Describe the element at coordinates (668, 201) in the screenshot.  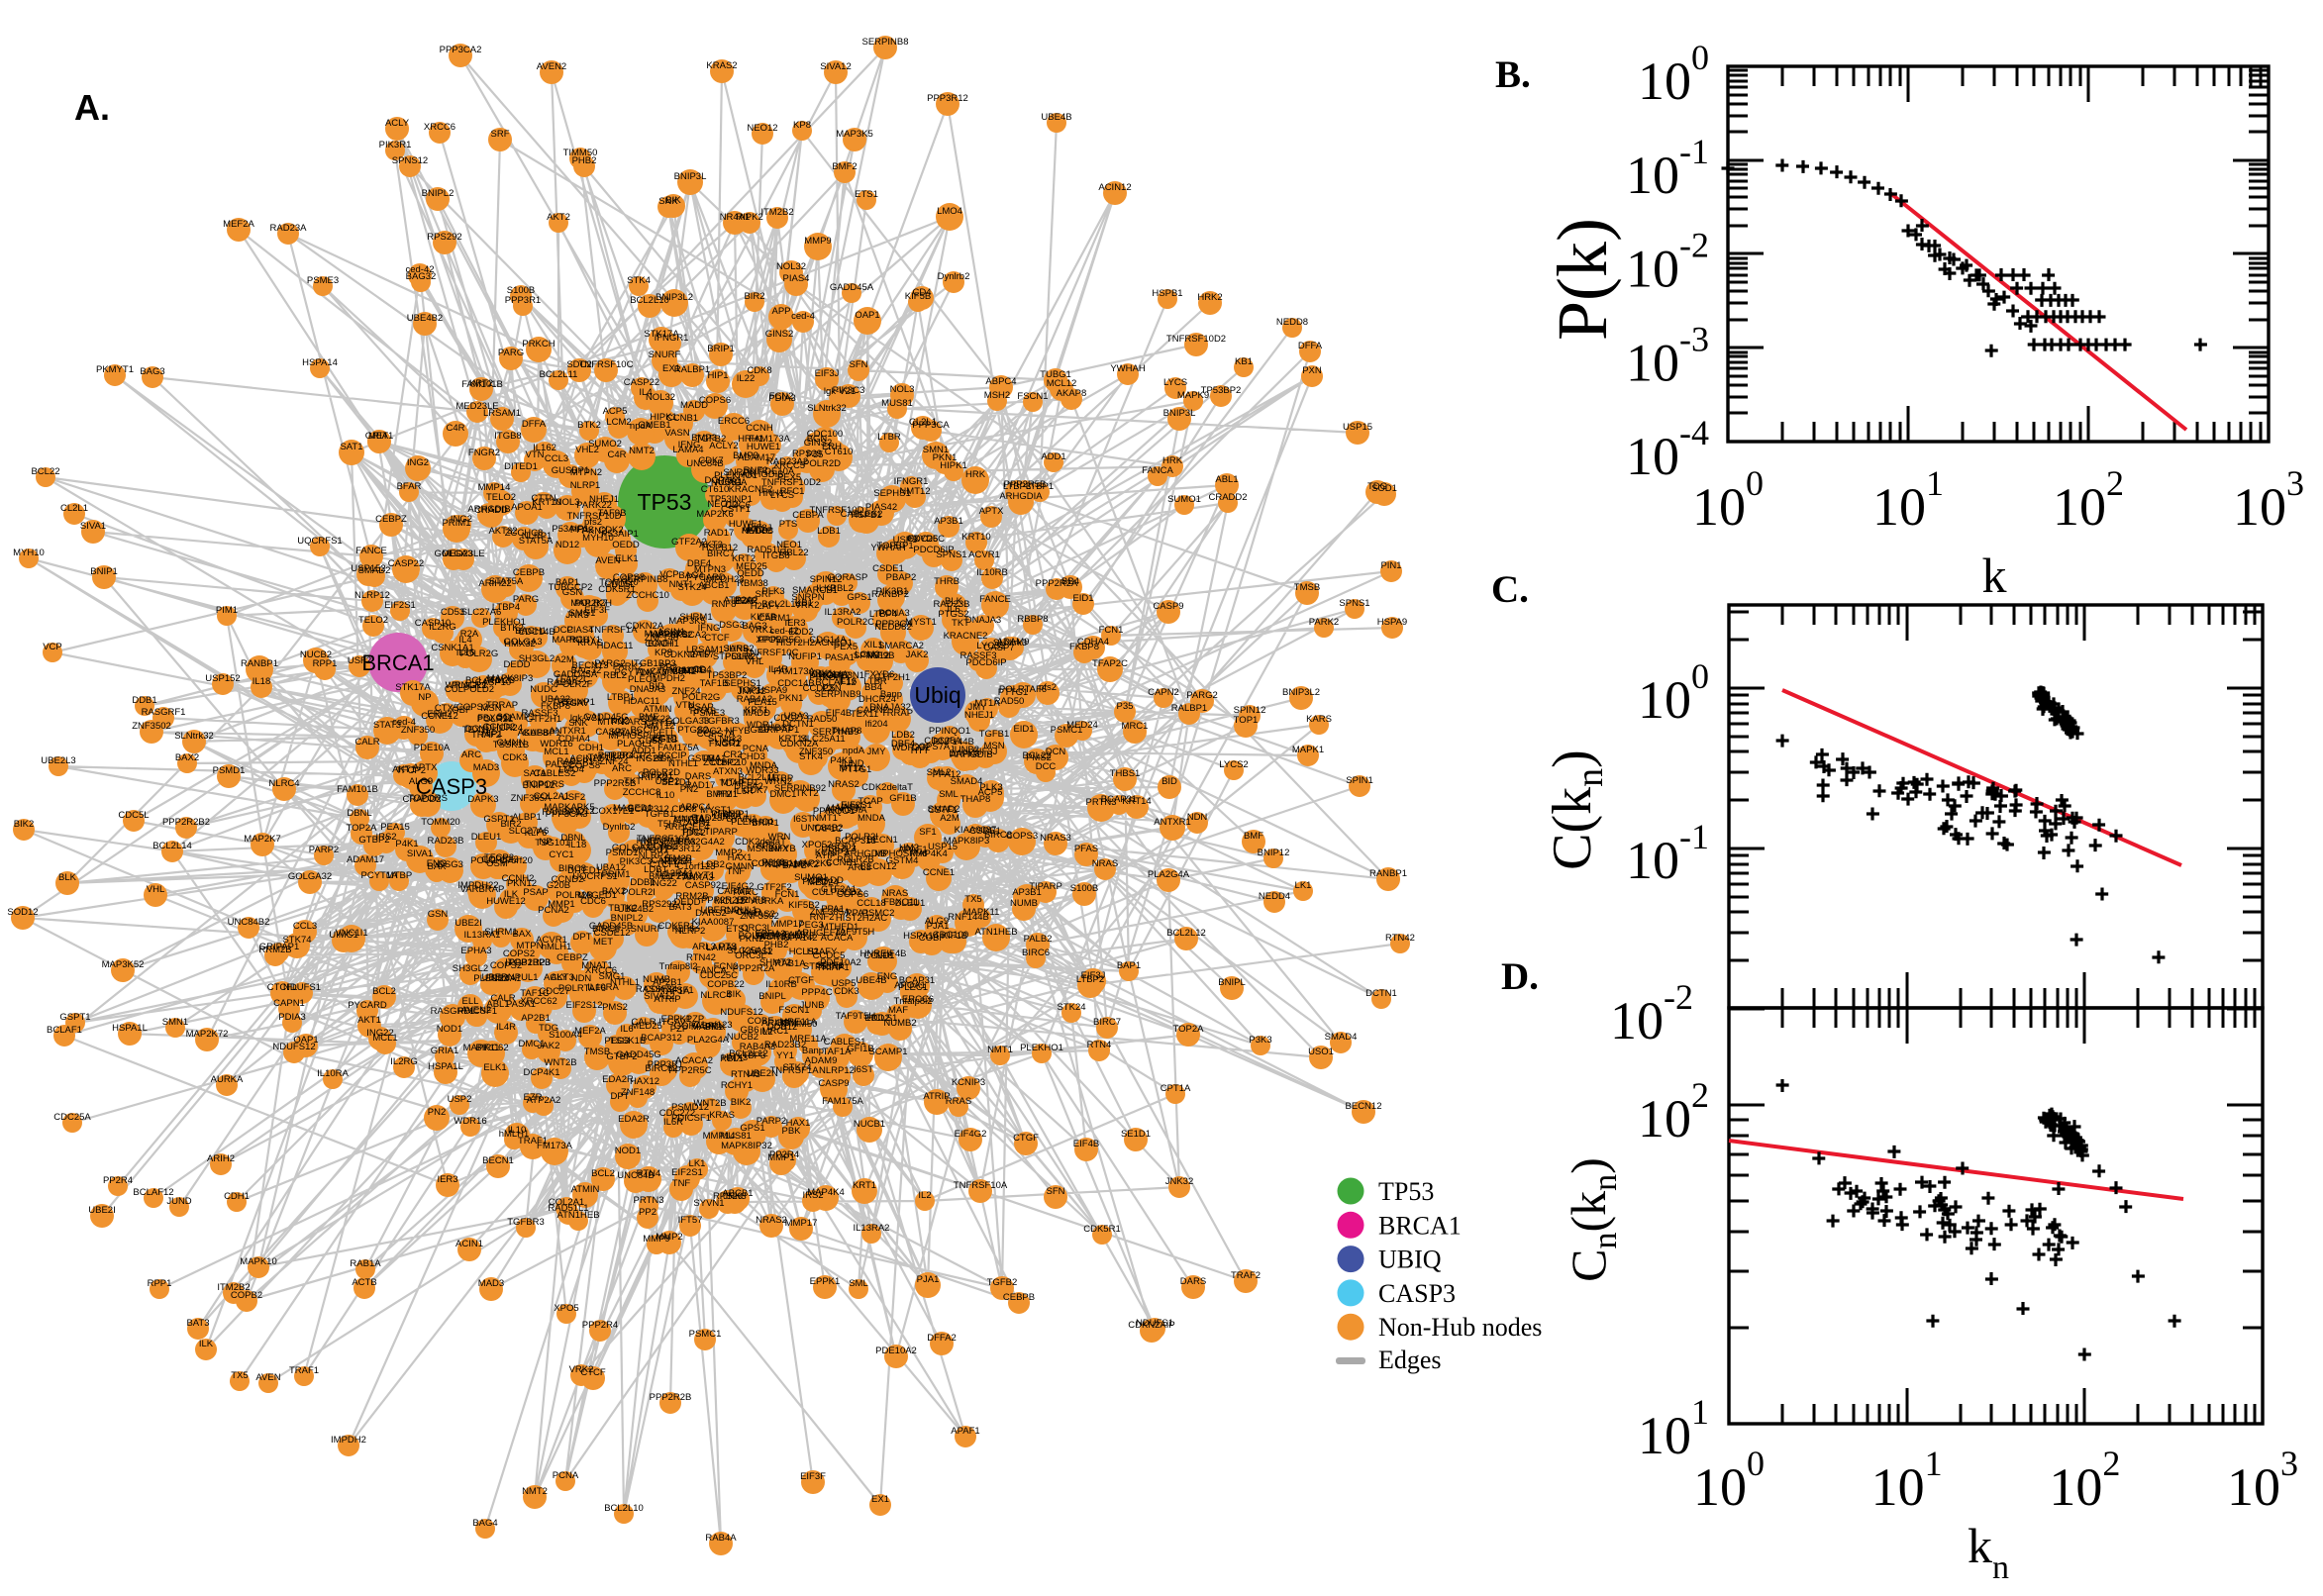
I see `svg-text: SNK` at that location.